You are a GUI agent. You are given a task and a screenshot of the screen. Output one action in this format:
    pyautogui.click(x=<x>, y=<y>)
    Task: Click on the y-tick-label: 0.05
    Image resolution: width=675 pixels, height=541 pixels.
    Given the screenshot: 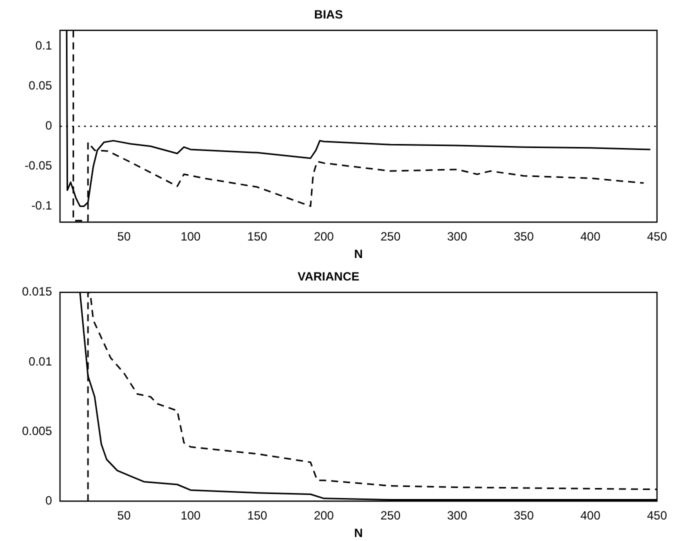 What is the action you would take?
    pyautogui.click(x=40, y=85)
    